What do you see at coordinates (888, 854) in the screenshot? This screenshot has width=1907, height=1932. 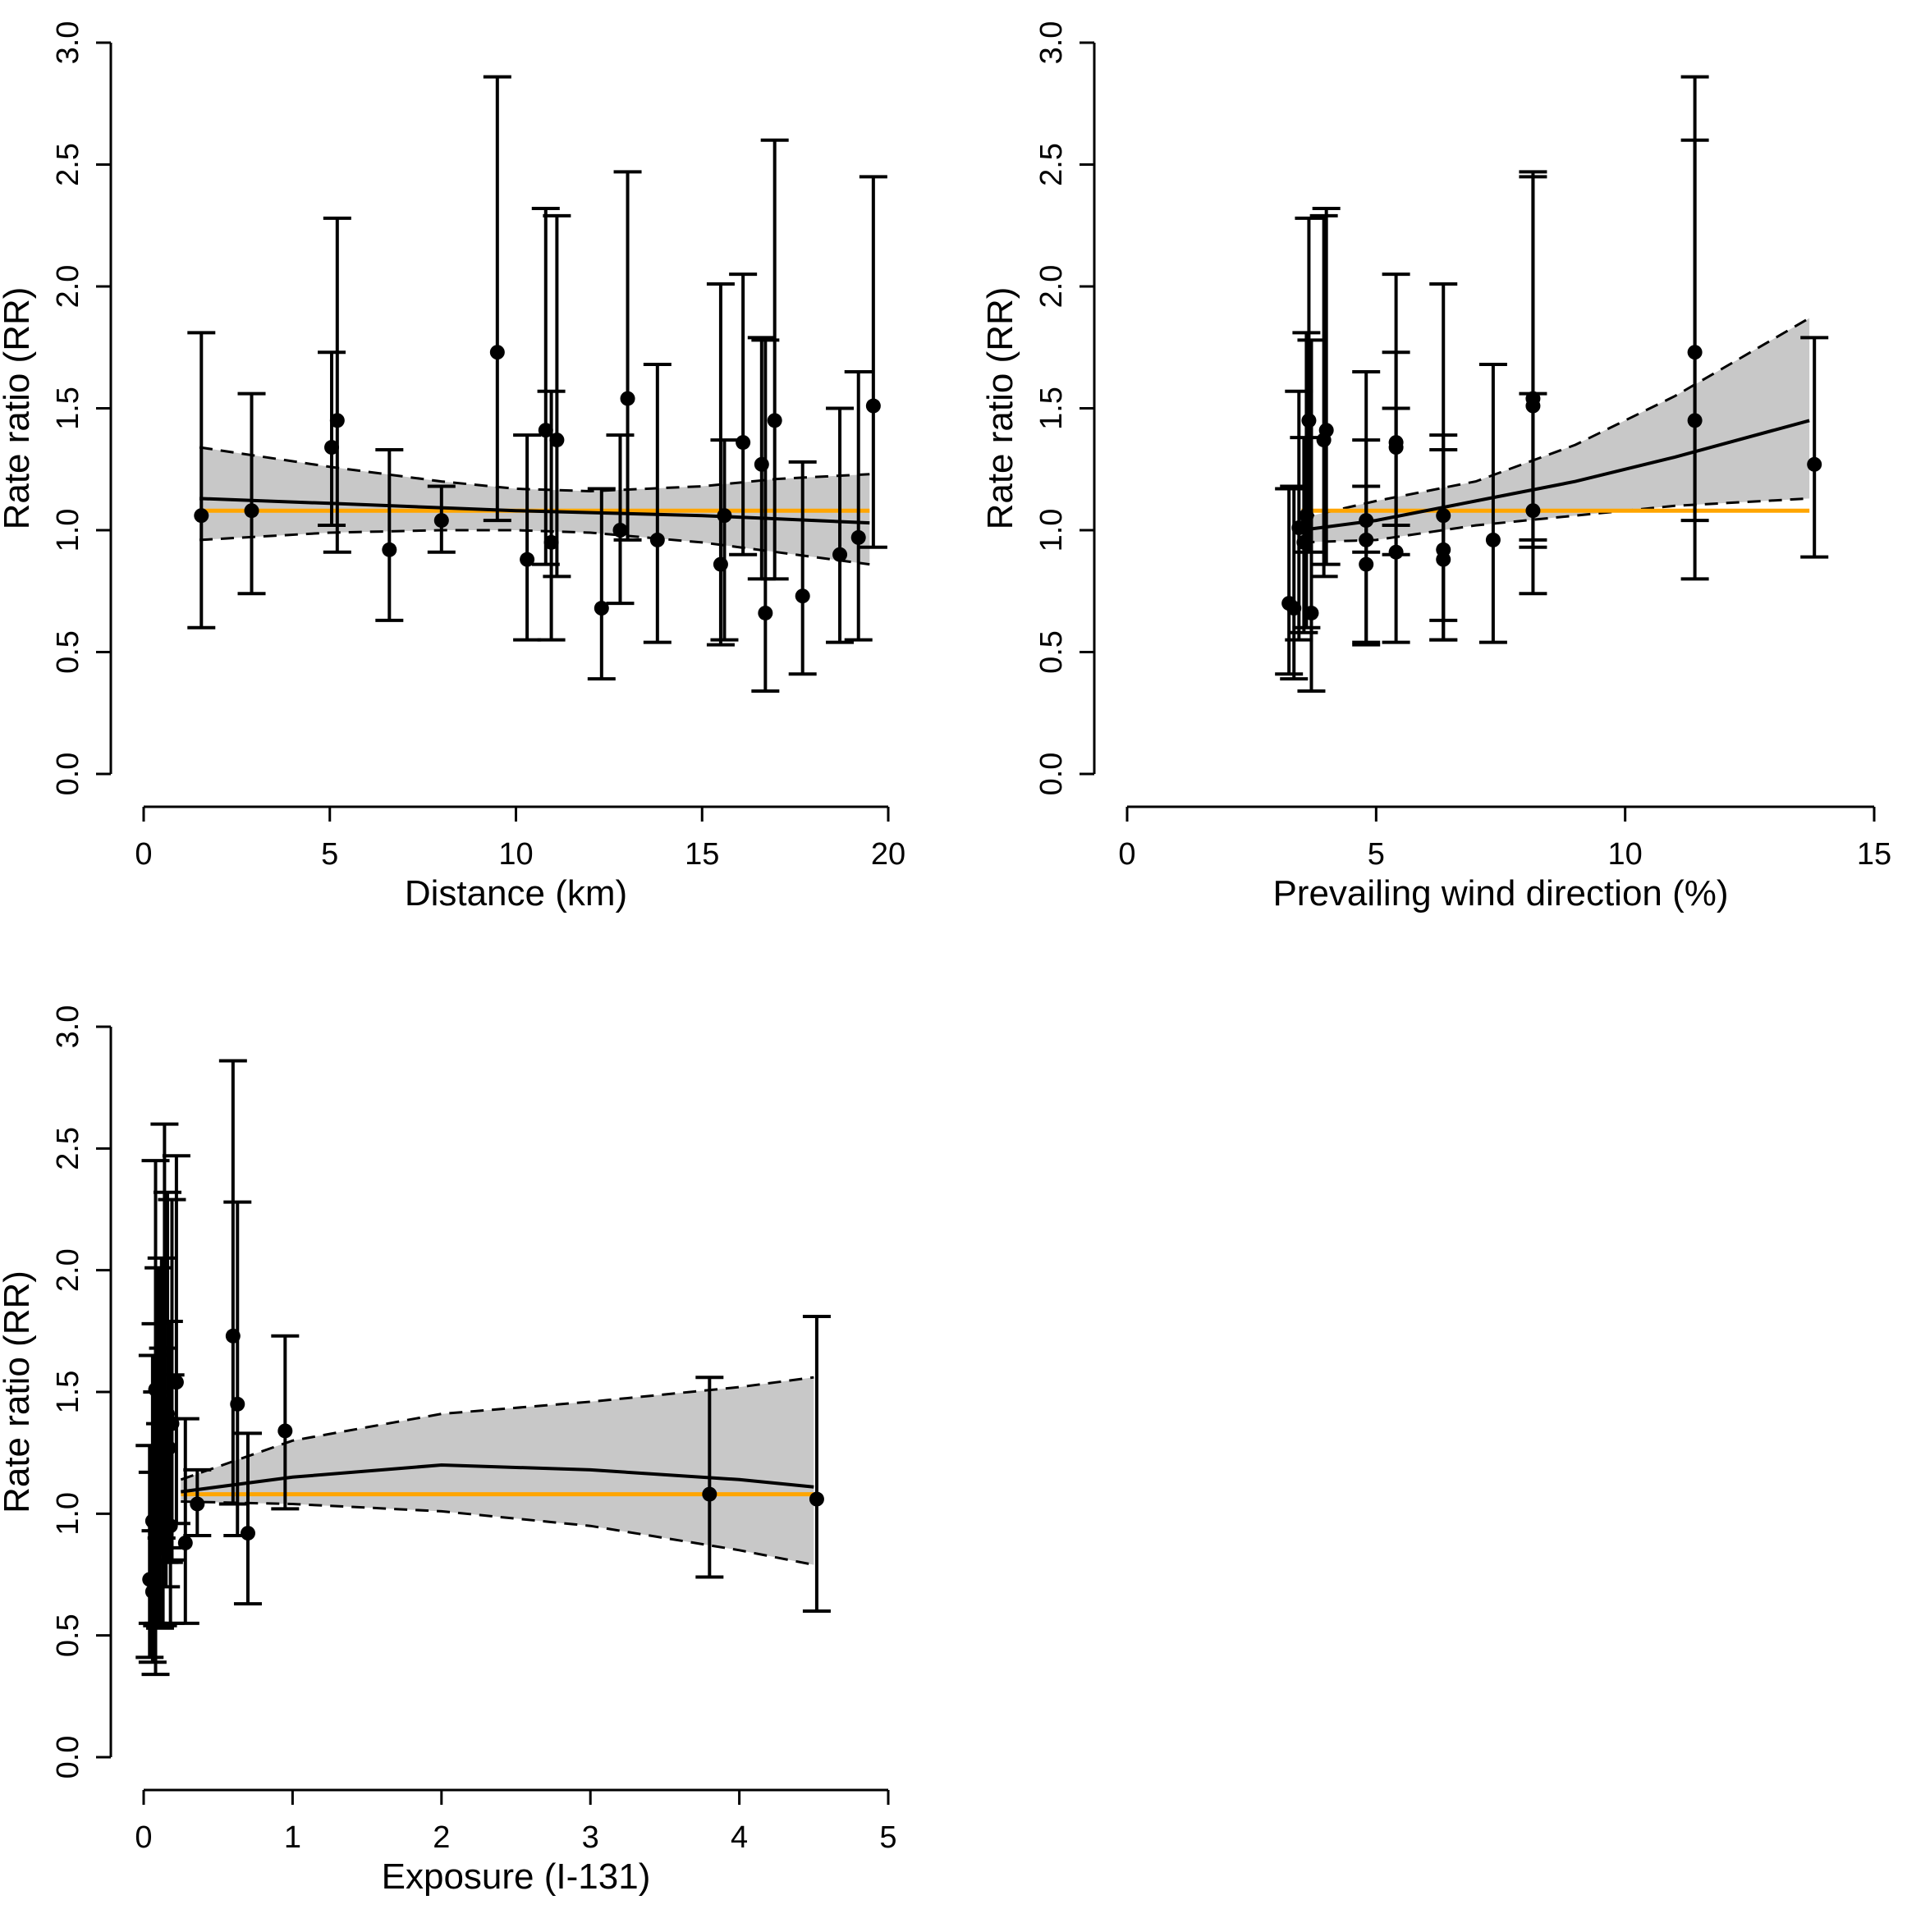 I see `x-tick-label: 20` at bounding box center [888, 854].